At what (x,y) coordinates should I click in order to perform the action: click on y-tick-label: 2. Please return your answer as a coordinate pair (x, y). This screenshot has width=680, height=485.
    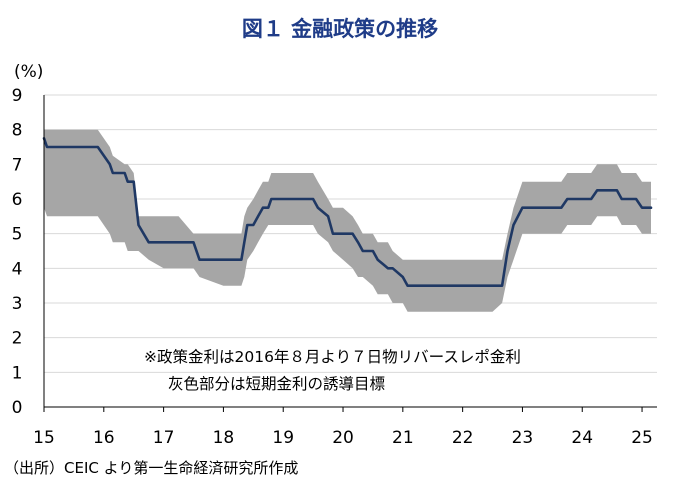
    Looking at the image, I should click on (17, 339).